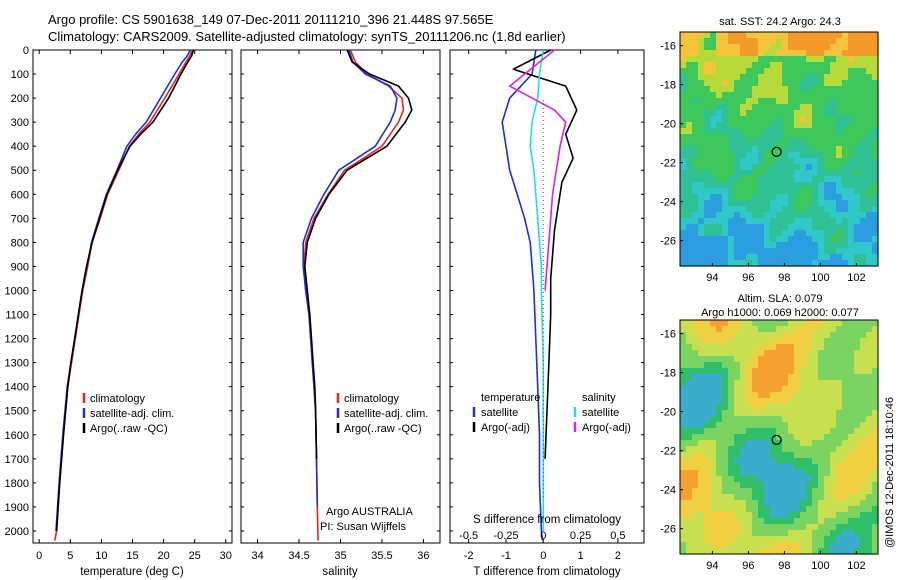 The image size is (900, 580). What do you see at coordinates (780, 313) in the screenshot?
I see `sla-map-subtitle: Argo h1000: 0.069 h2000: 0.077` at bounding box center [780, 313].